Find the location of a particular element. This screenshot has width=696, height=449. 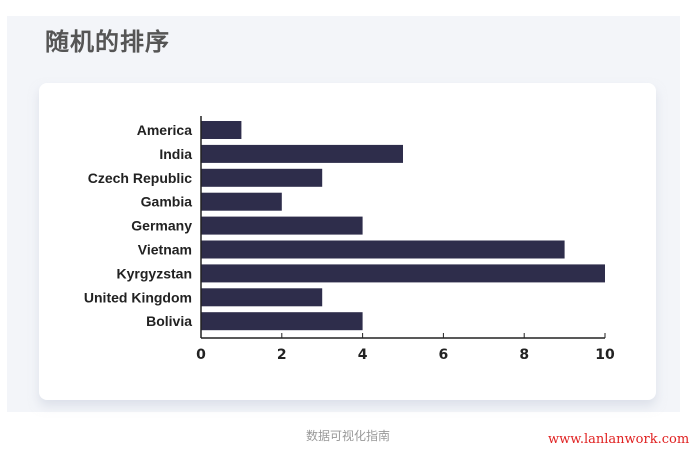

watermark: www.lanlanwork.com is located at coordinates (619, 439).